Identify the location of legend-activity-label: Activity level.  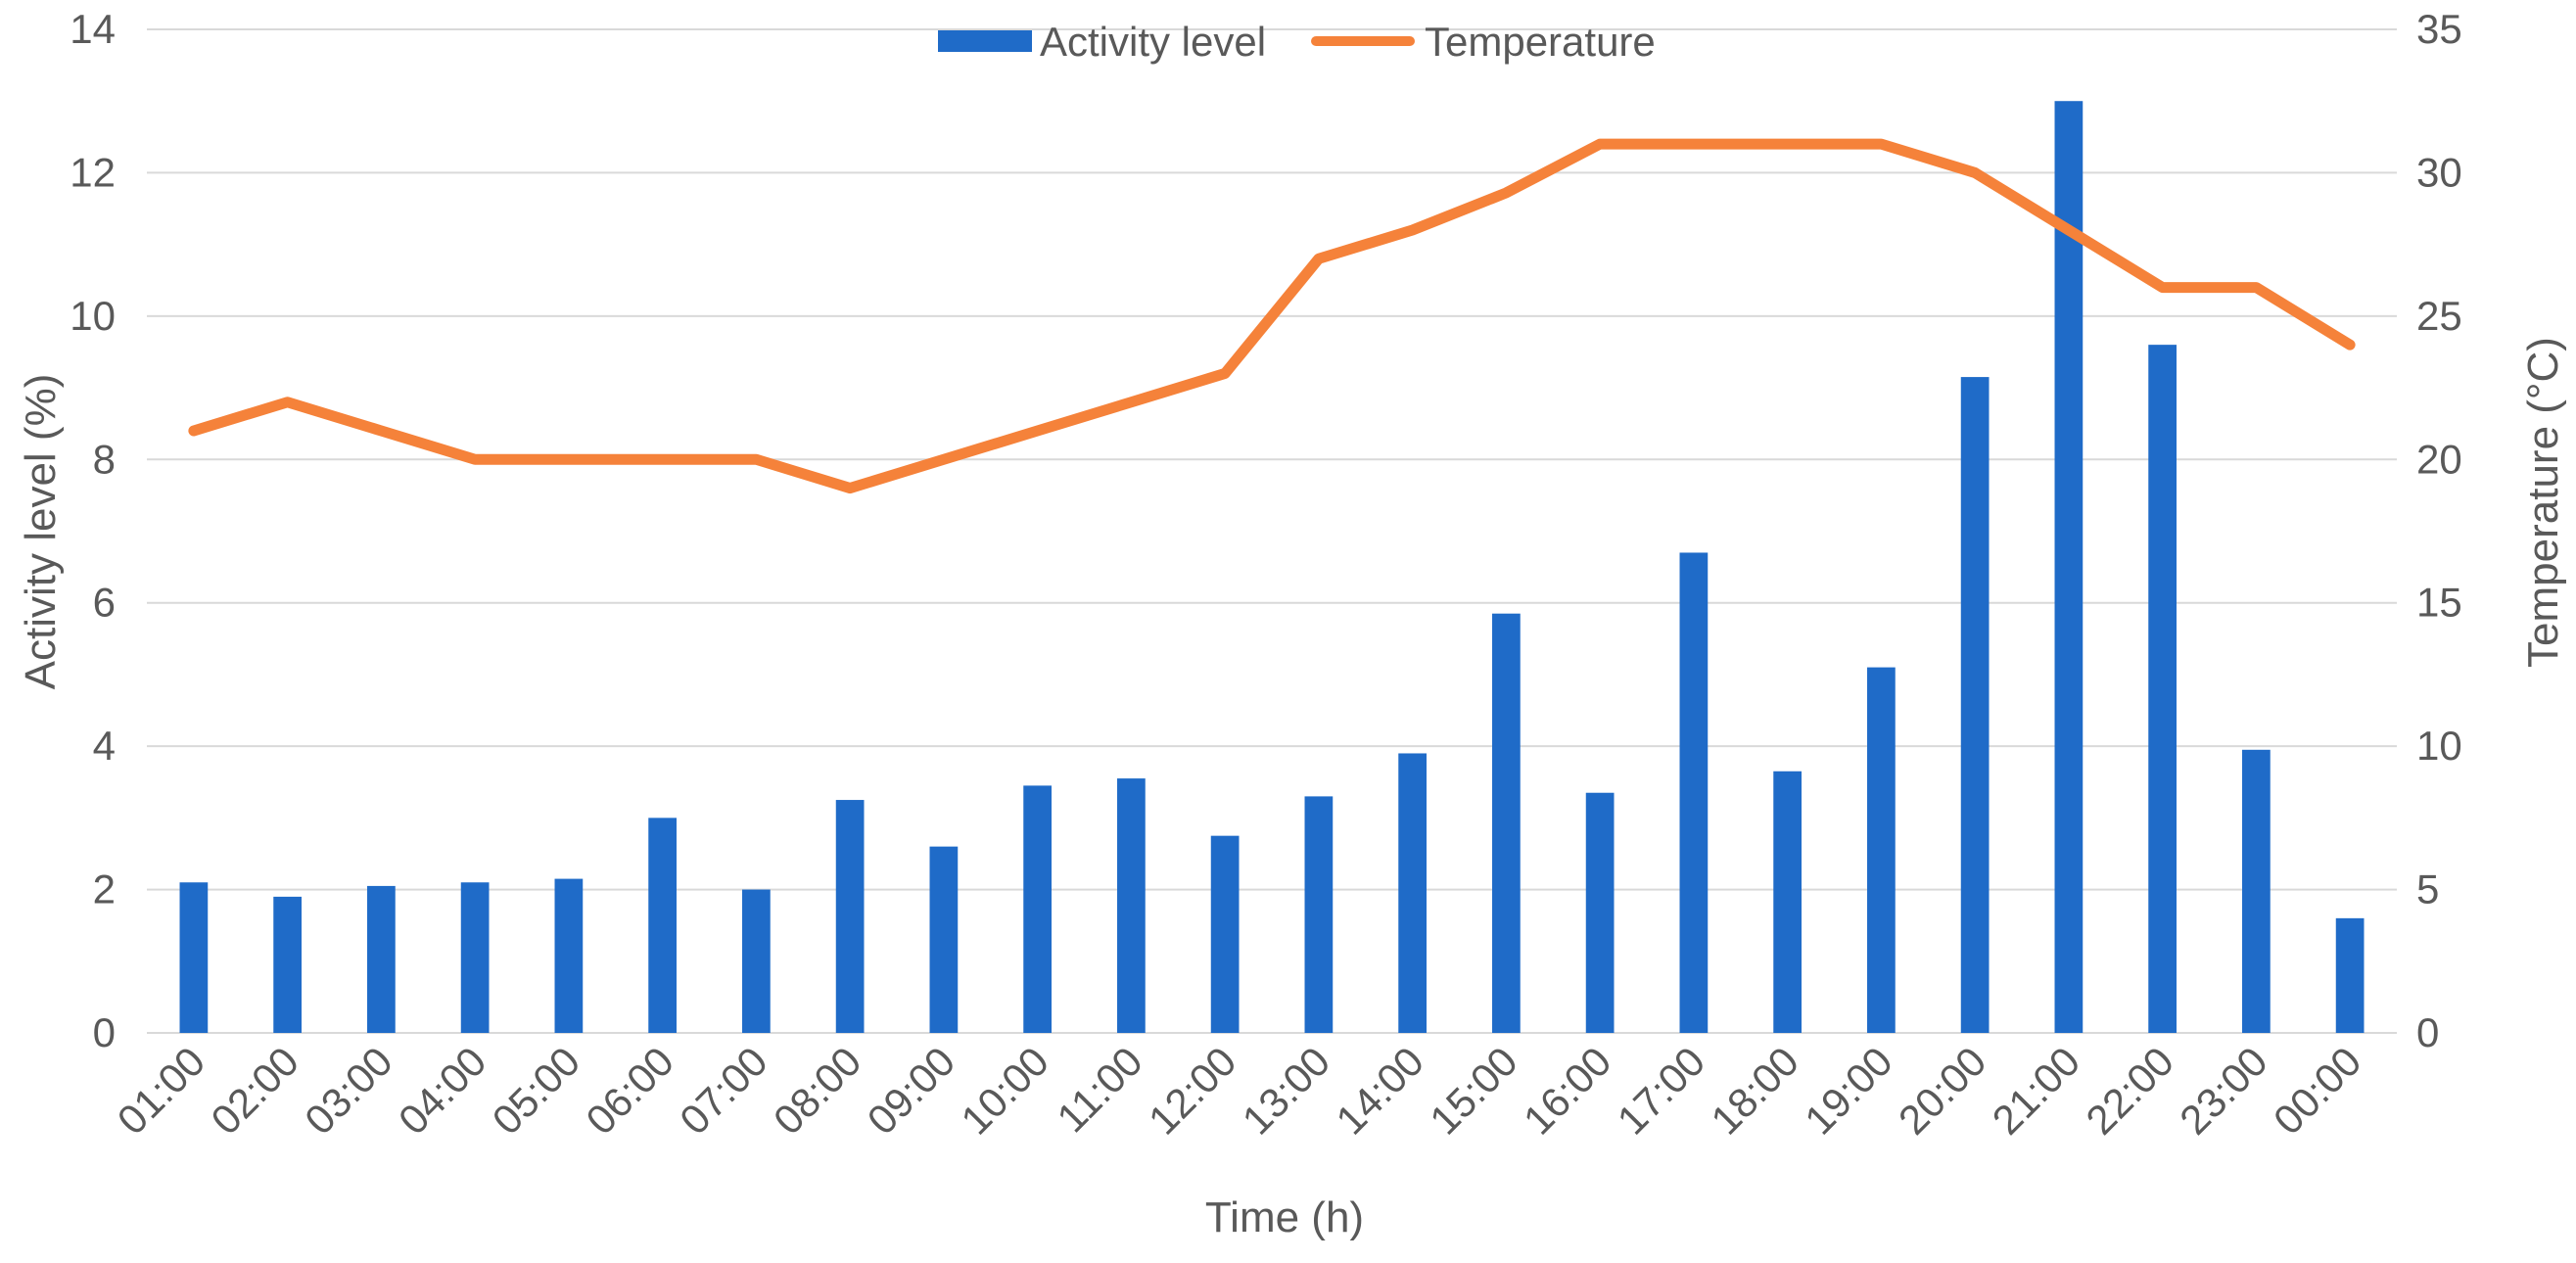
(1153, 42).